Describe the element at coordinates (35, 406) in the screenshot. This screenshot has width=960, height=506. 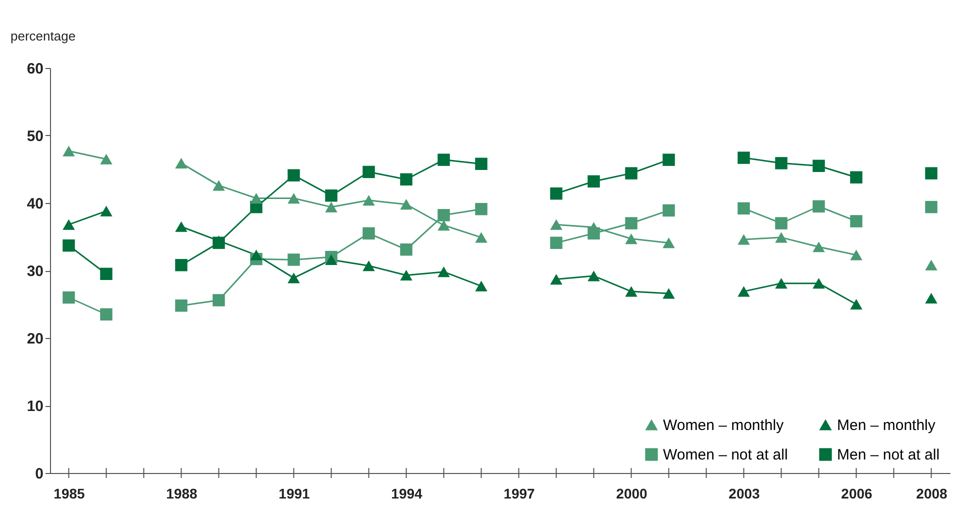
I see `y-tick-label: 10` at that location.